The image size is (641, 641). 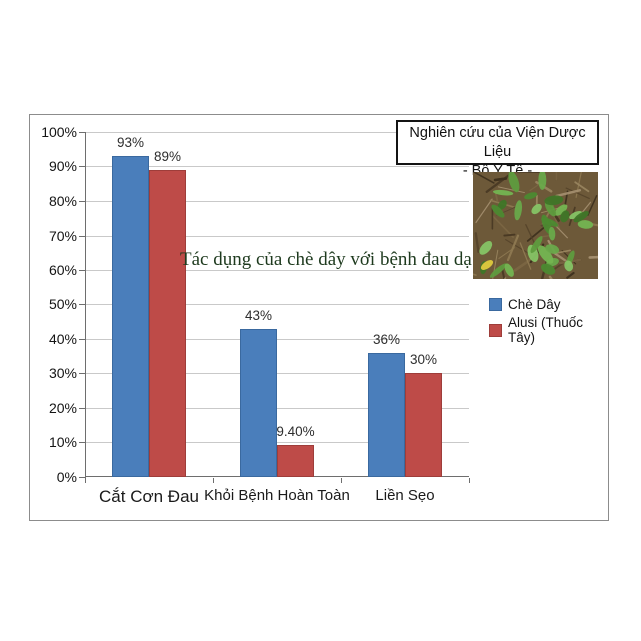 What do you see at coordinates (62, 270) in the screenshot?
I see `y-tick-label: 60%` at bounding box center [62, 270].